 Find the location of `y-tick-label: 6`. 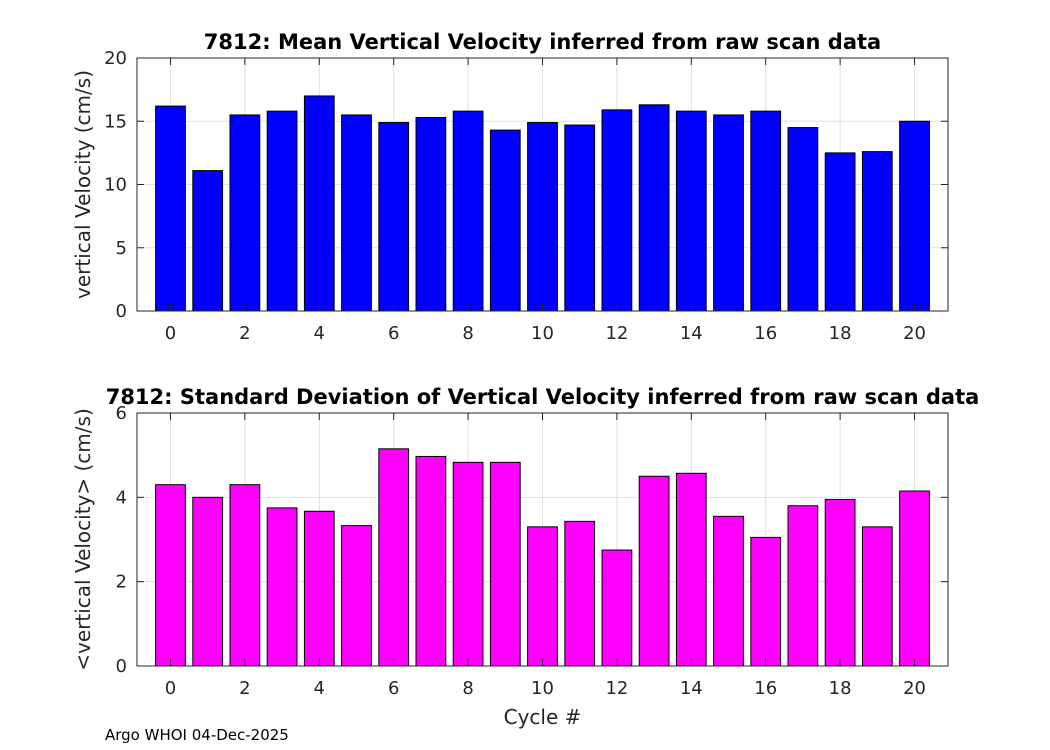

y-tick-label: 6 is located at coordinates (121, 413).